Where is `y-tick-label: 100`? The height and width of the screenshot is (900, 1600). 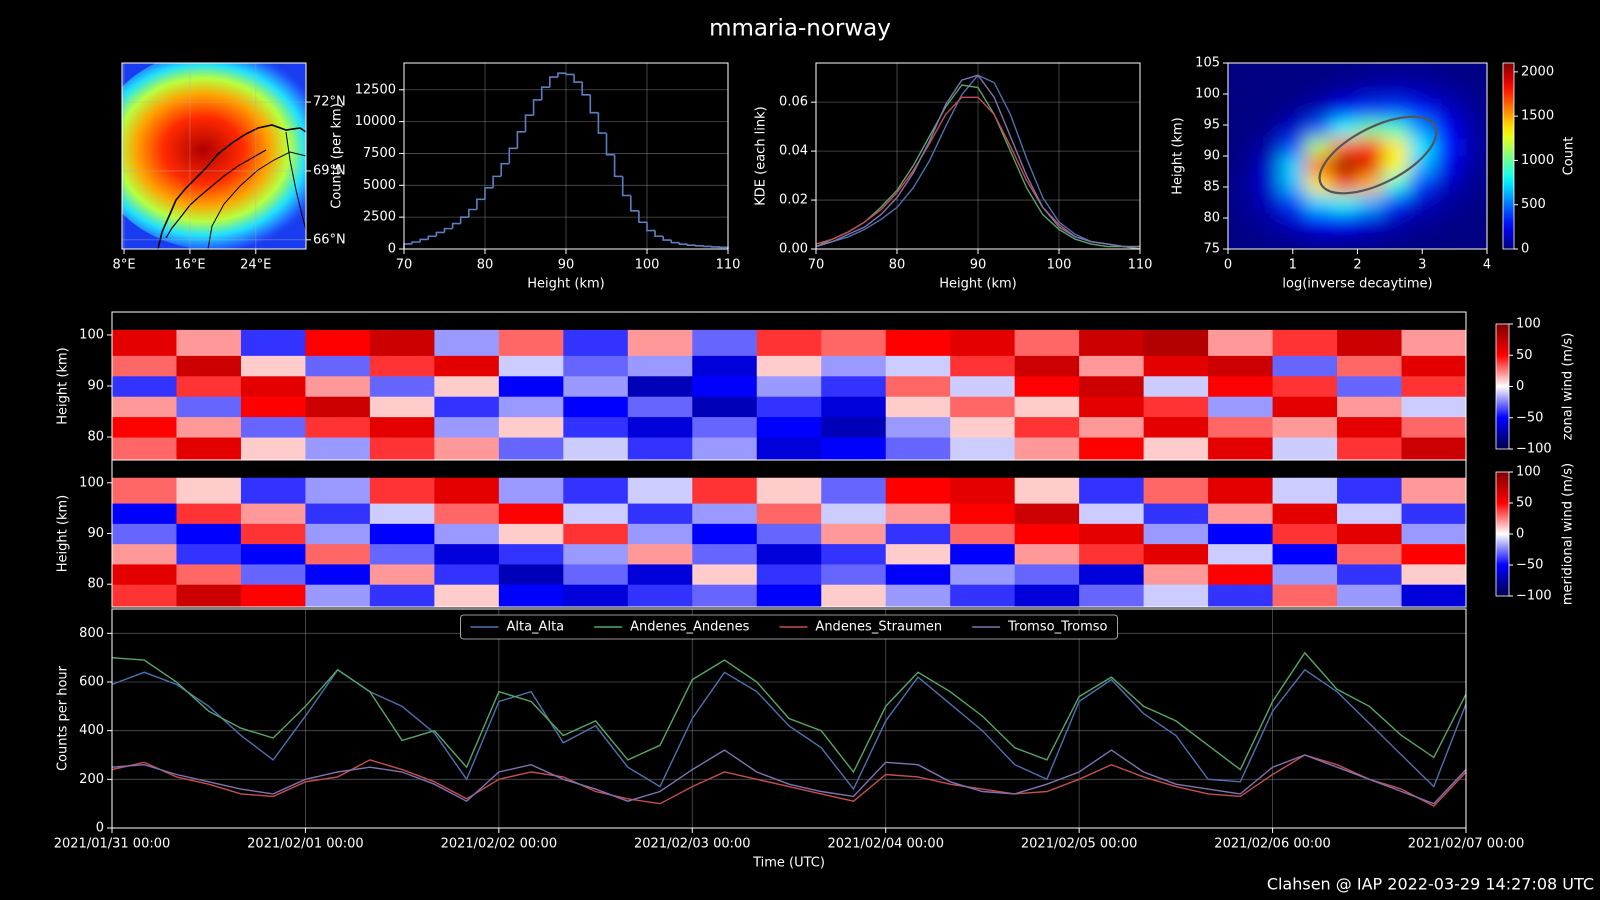
y-tick-label: 100 is located at coordinates (91, 334).